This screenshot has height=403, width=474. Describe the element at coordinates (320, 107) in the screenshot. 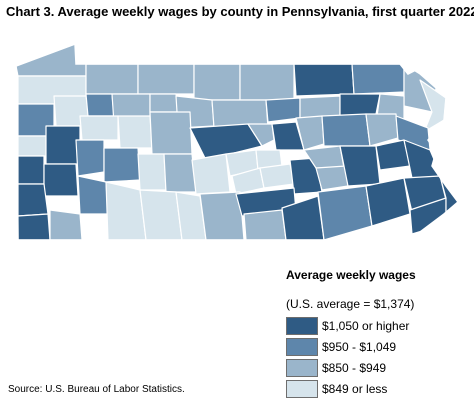

I see `county-wyoming` at that location.